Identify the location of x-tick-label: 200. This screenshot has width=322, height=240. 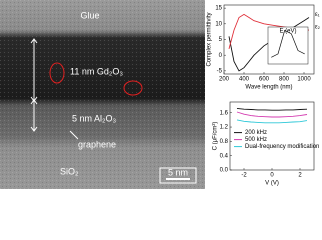
(224, 80).